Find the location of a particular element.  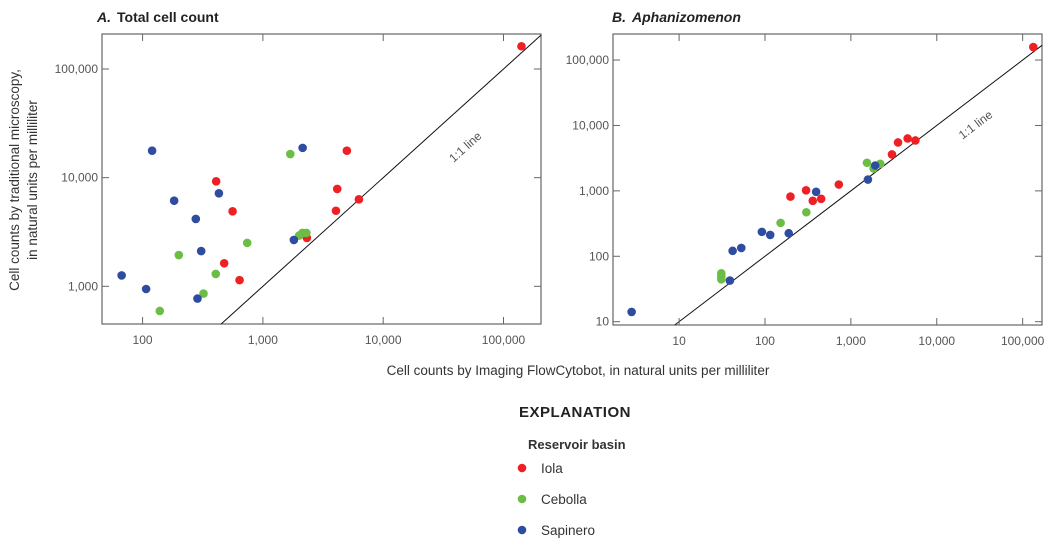

panel-title: B. Aphanizomenon is located at coordinates (676, 17).